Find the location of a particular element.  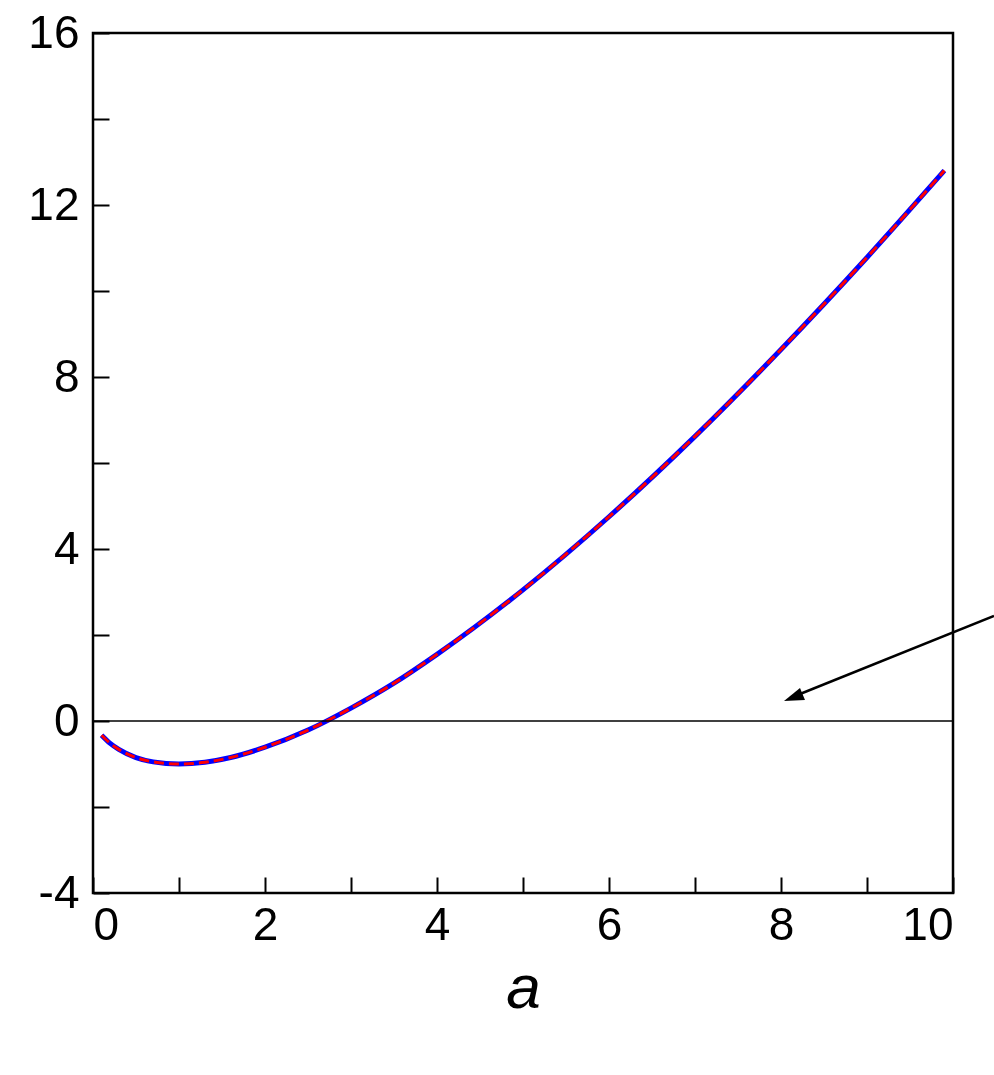

y-tick-label: 12 is located at coordinates (54, 203).